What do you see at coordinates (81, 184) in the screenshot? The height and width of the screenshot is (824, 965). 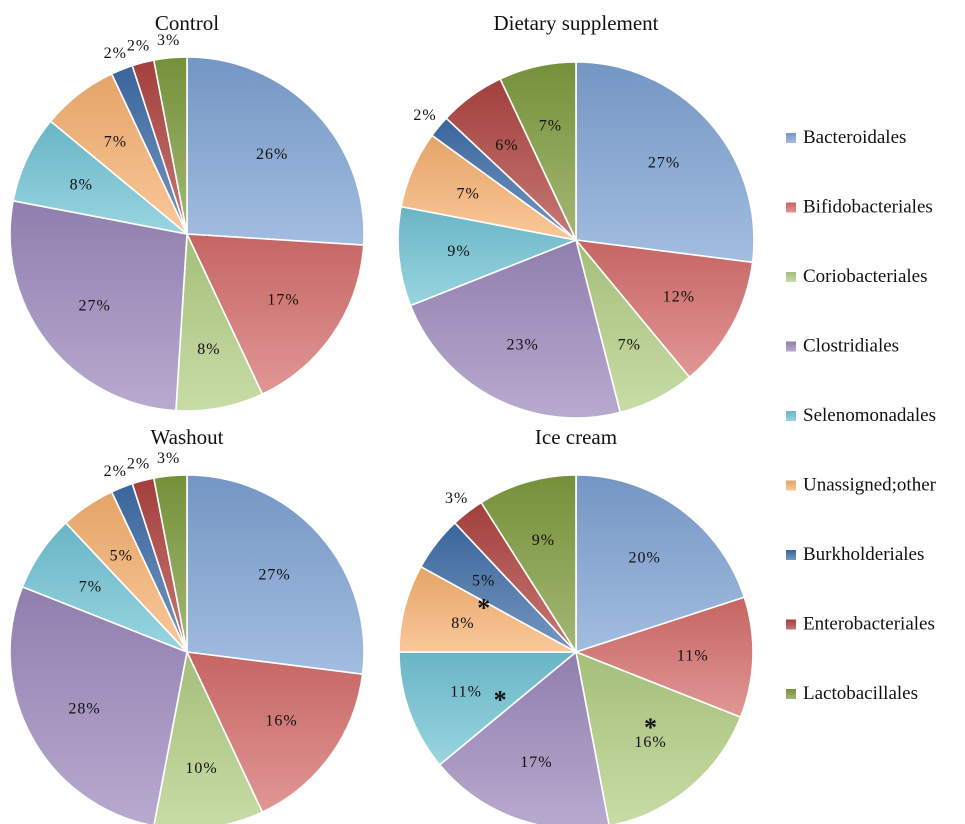 I see `slice-label-selenomonadales: 8%` at bounding box center [81, 184].